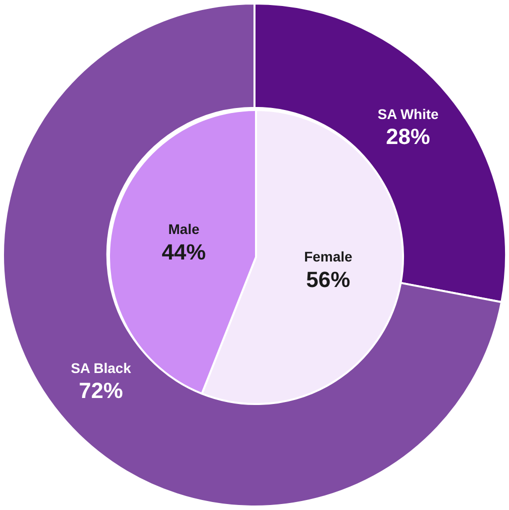  What do you see at coordinates (328, 279) in the screenshot?
I see `data-label: 56%` at bounding box center [328, 279].